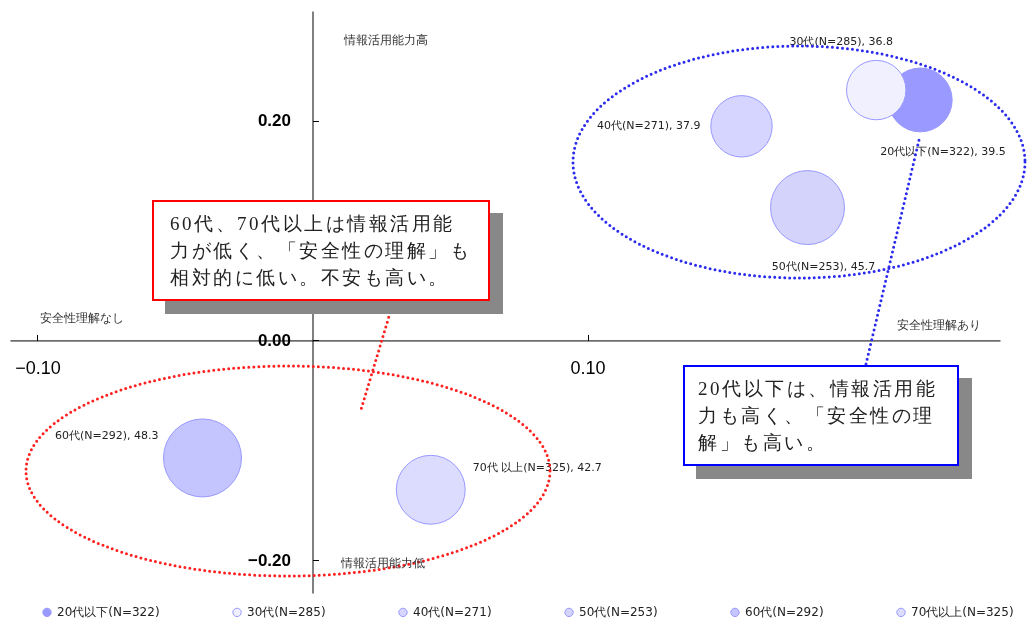  I want to click on x-tick-label: −0.10, so click(38, 367).